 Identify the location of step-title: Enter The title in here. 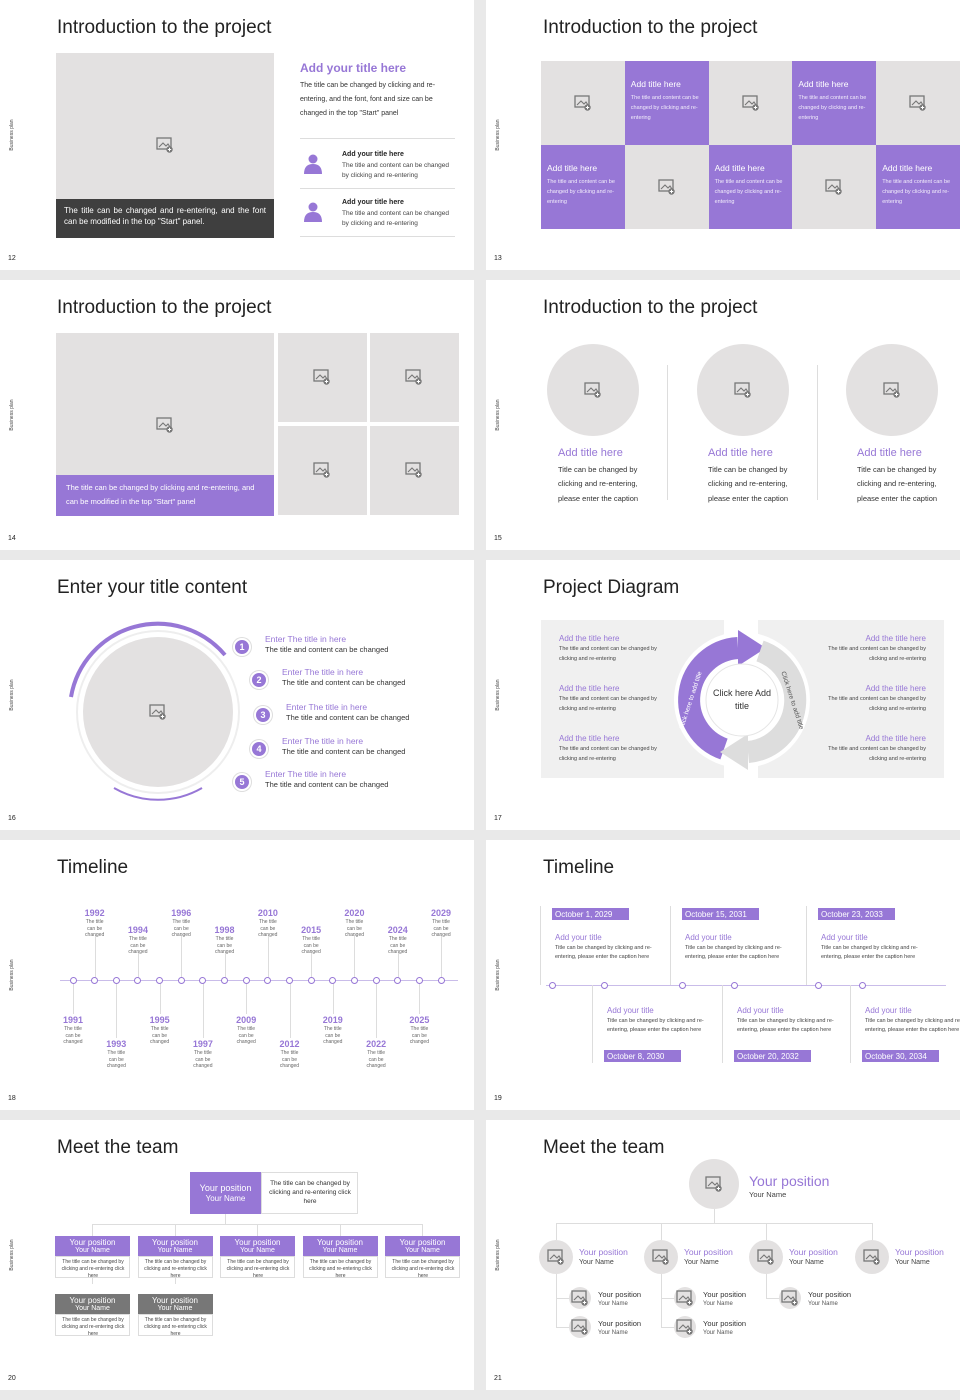
(306, 639).